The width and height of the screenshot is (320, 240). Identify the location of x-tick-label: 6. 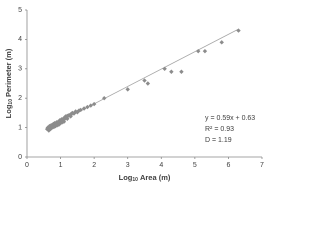
(228, 165).